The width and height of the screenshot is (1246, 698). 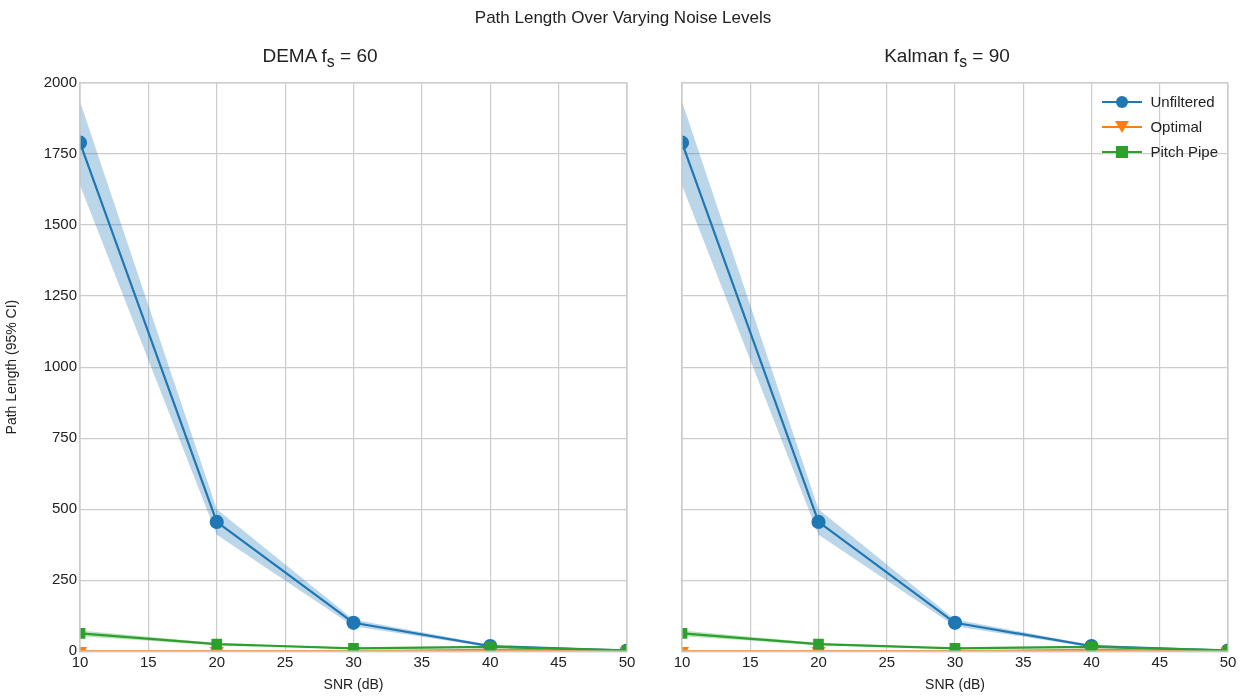 What do you see at coordinates (947, 58) in the screenshot?
I see `chart-title: Kalman f$_{s}$ = 90` at bounding box center [947, 58].